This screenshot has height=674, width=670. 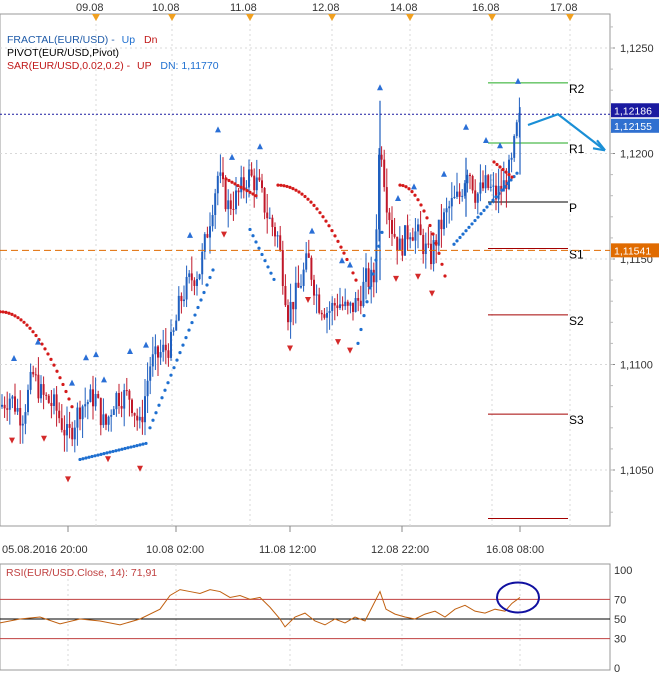 What do you see at coordinates (635, 125) in the screenshot?
I see `price-tag-mid-box` at bounding box center [635, 125].